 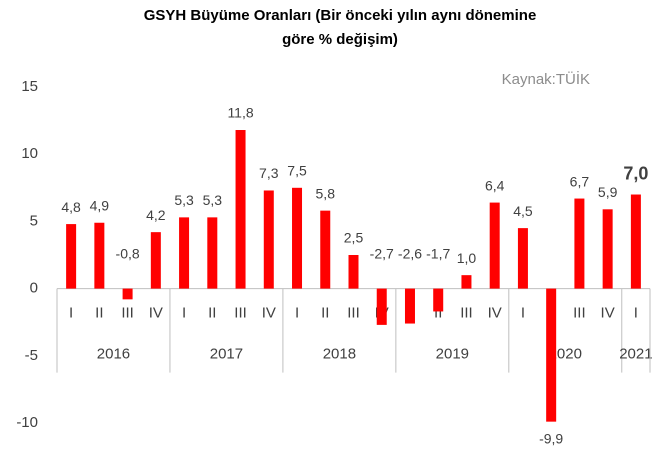 What do you see at coordinates (128, 253) in the screenshot?
I see `data-label: -0,8` at bounding box center [128, 253].